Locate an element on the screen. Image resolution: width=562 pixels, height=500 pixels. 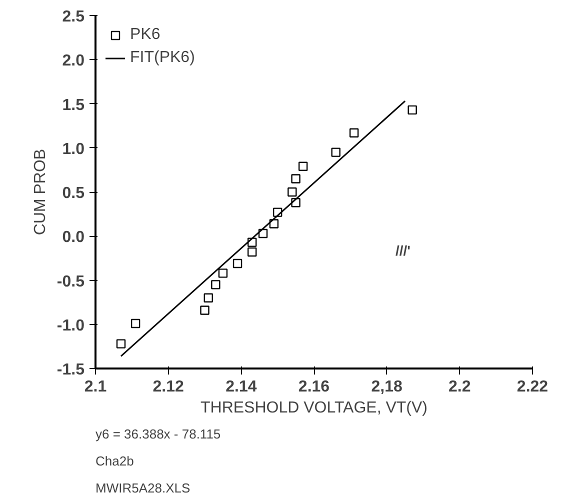
y-tick-label: -1.5 is located at coordinates (70, 370).